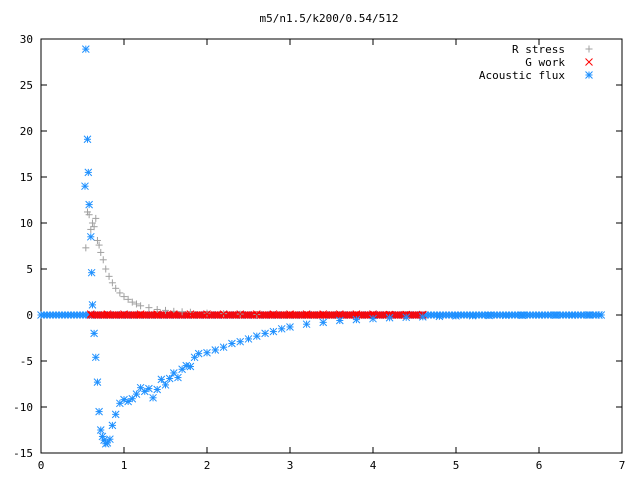 This screenshot has height=485, width=640. I want to click on x-tick-label: 6, so click(539, 465).